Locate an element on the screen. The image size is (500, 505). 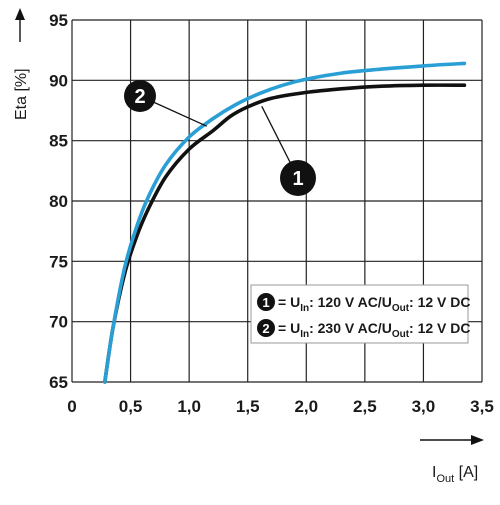
y-axis-title: Eta [%] is located at coordinates (21, 94).